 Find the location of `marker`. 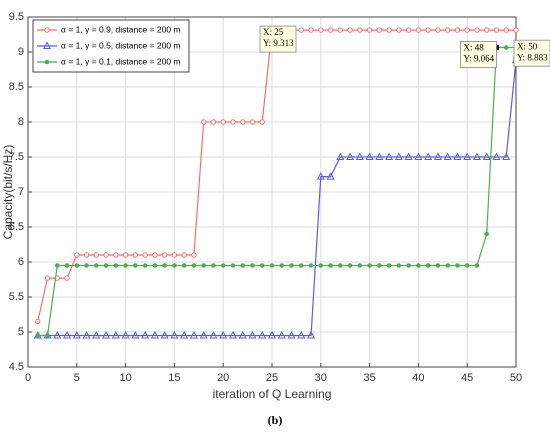

marker is located at coordinates (47, 30).